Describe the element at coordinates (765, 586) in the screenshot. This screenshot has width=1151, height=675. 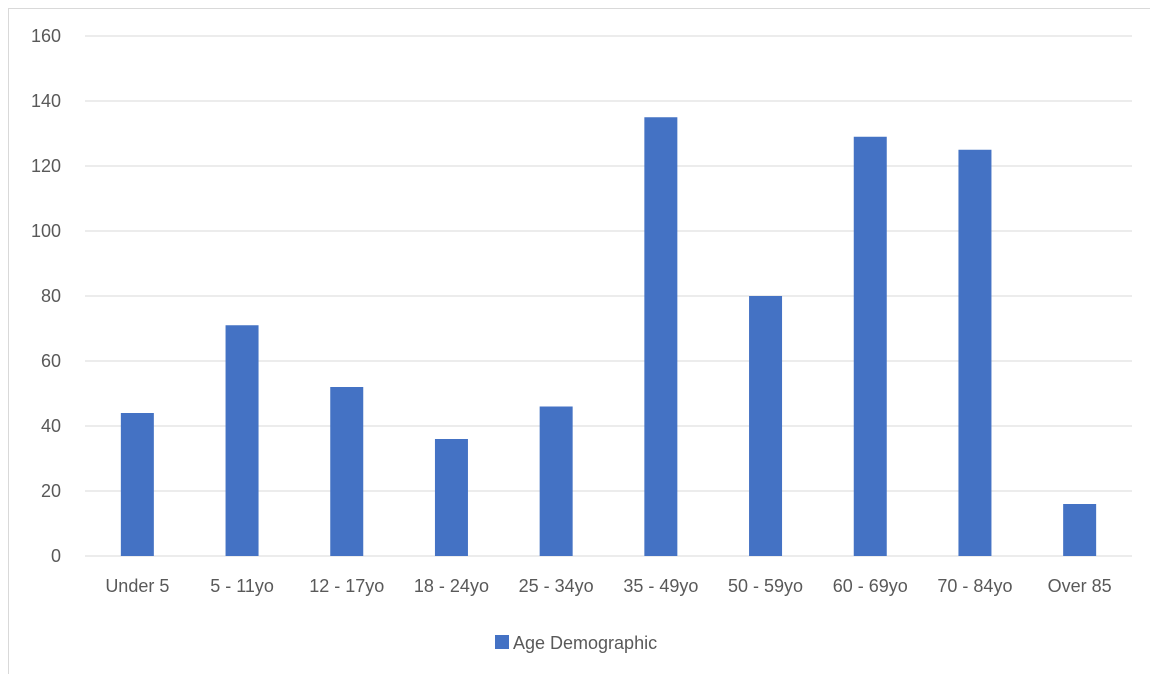
I see `x-tick-label-6: 50 - 59yo` at that location.